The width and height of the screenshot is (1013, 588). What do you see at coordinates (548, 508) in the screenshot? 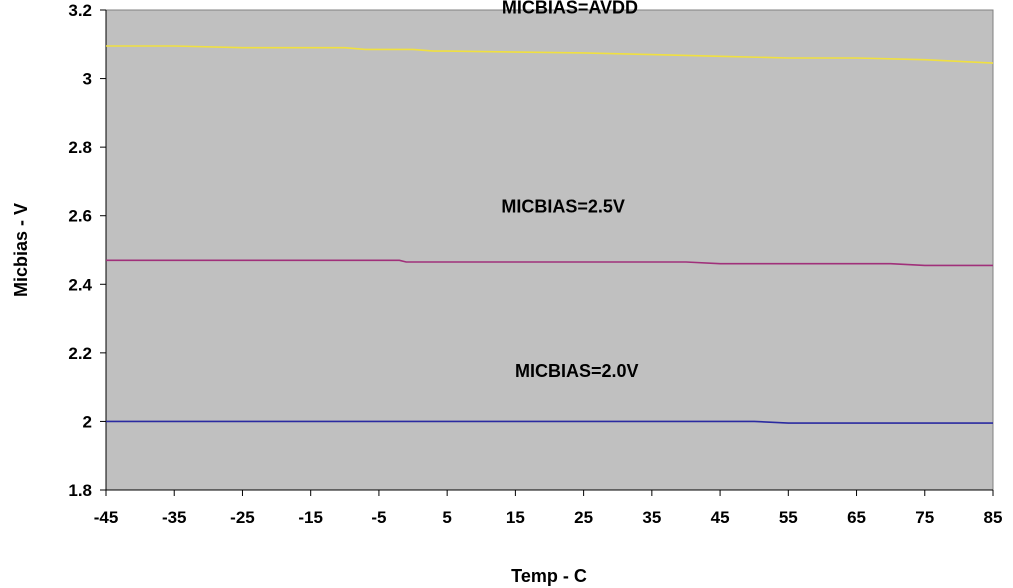
I see `x-axis-ticks: -45 -35 -25 -15 -5 5 15 25 35 45 55 65 75 85` at bounding box center [548, 508].